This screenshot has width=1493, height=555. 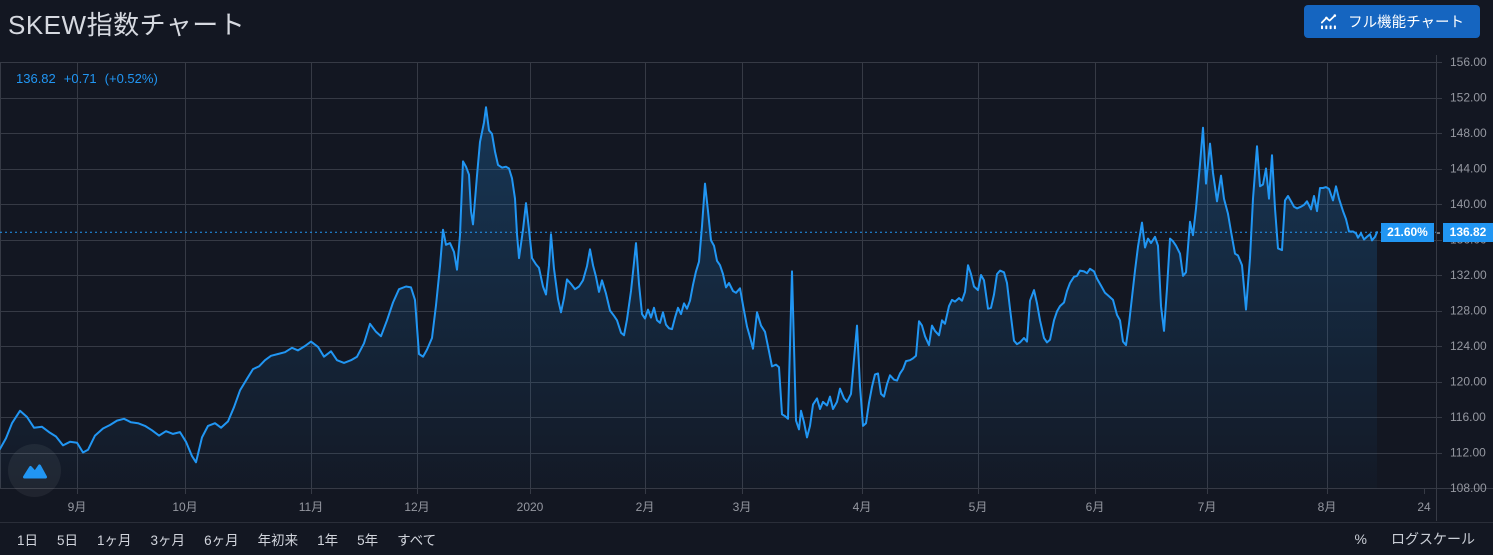 What do you see at coordinates (127, 25) in the screenshot?
I see `page-title: SKEW指数チャート` at bounding box center [127, 25].